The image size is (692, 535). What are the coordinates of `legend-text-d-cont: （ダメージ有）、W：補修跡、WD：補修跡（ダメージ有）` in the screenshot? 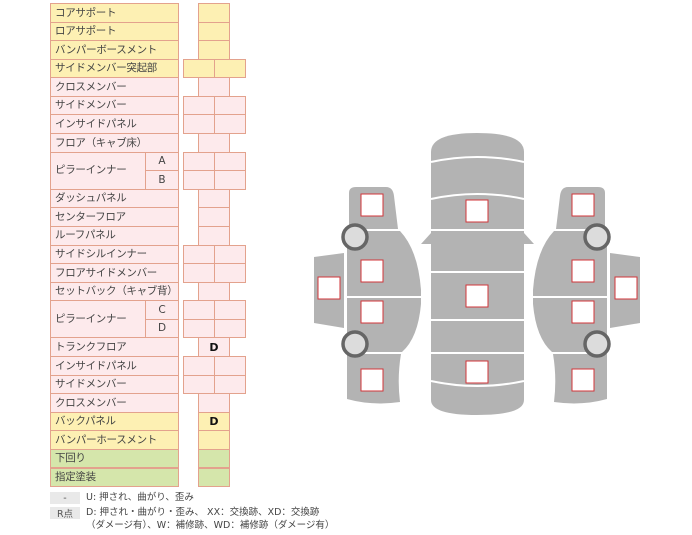 It's located at (210, 525).